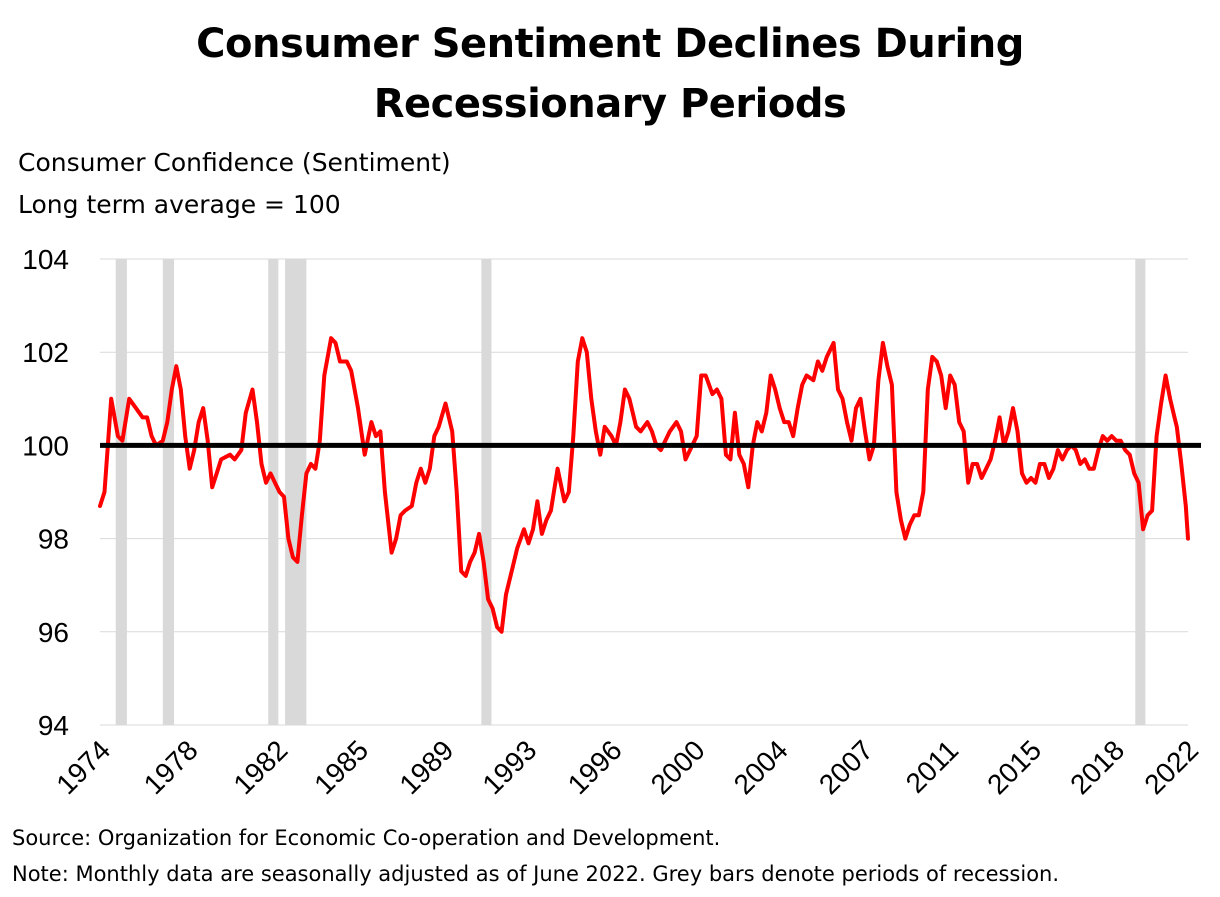  What do you see at coordinates (260, 767) in the screenshot?
I see `x-tick-label-1982: 1982` at bounding box center [260, 767].